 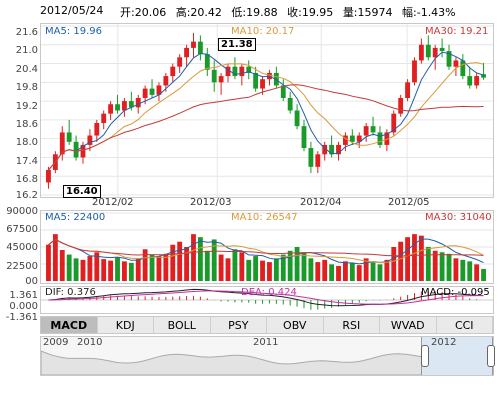 What do you see at coordinates (455, 292) in the screenshot?
I see `macd-legend-macd: MACD: -0.095` at bounding box center [455, 292].